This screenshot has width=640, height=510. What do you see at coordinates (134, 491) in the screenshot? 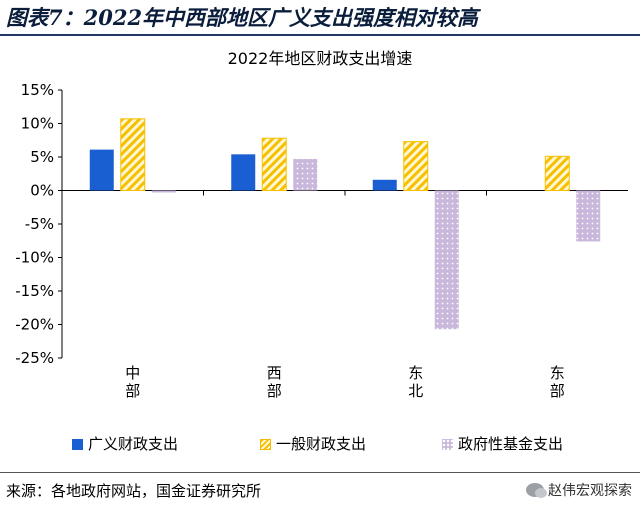
I see `source-note: 来源：各地政府网站，国金证券研究所` at bounding box center [134, 491].